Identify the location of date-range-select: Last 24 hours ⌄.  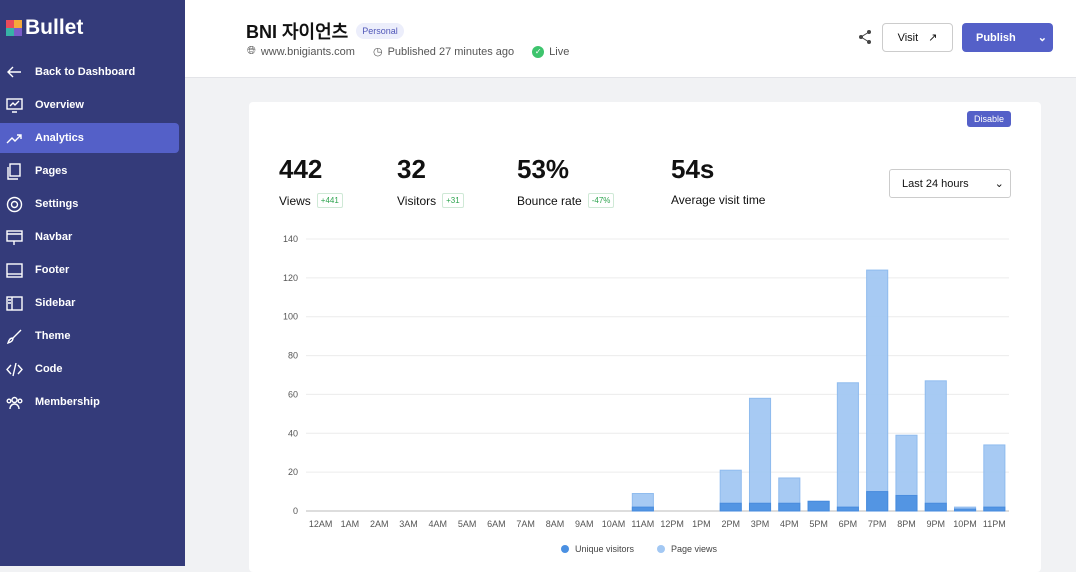
(950, 183).